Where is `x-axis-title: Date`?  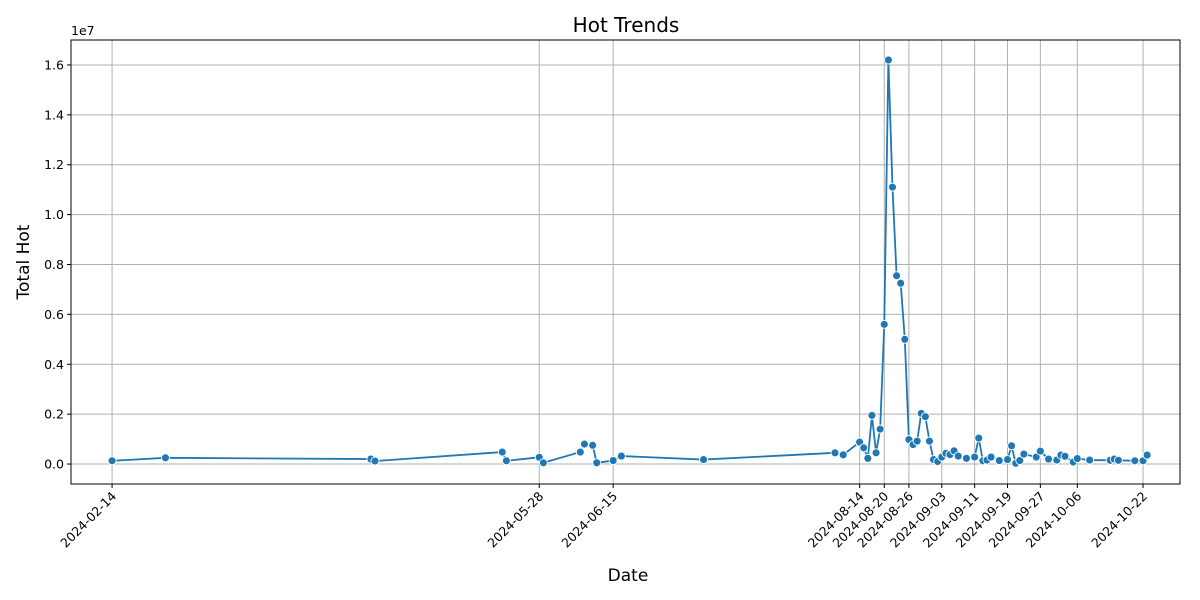 x-axis-title: Date is located at coordinates (628, 576).